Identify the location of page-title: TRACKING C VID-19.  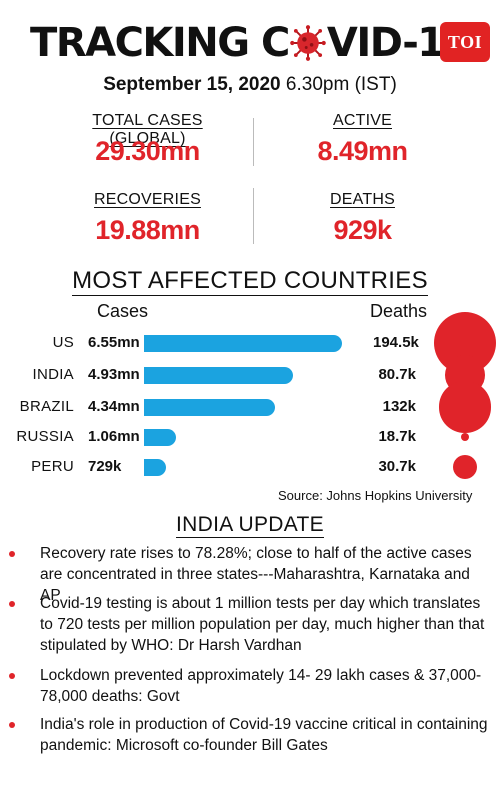
(250, 43).